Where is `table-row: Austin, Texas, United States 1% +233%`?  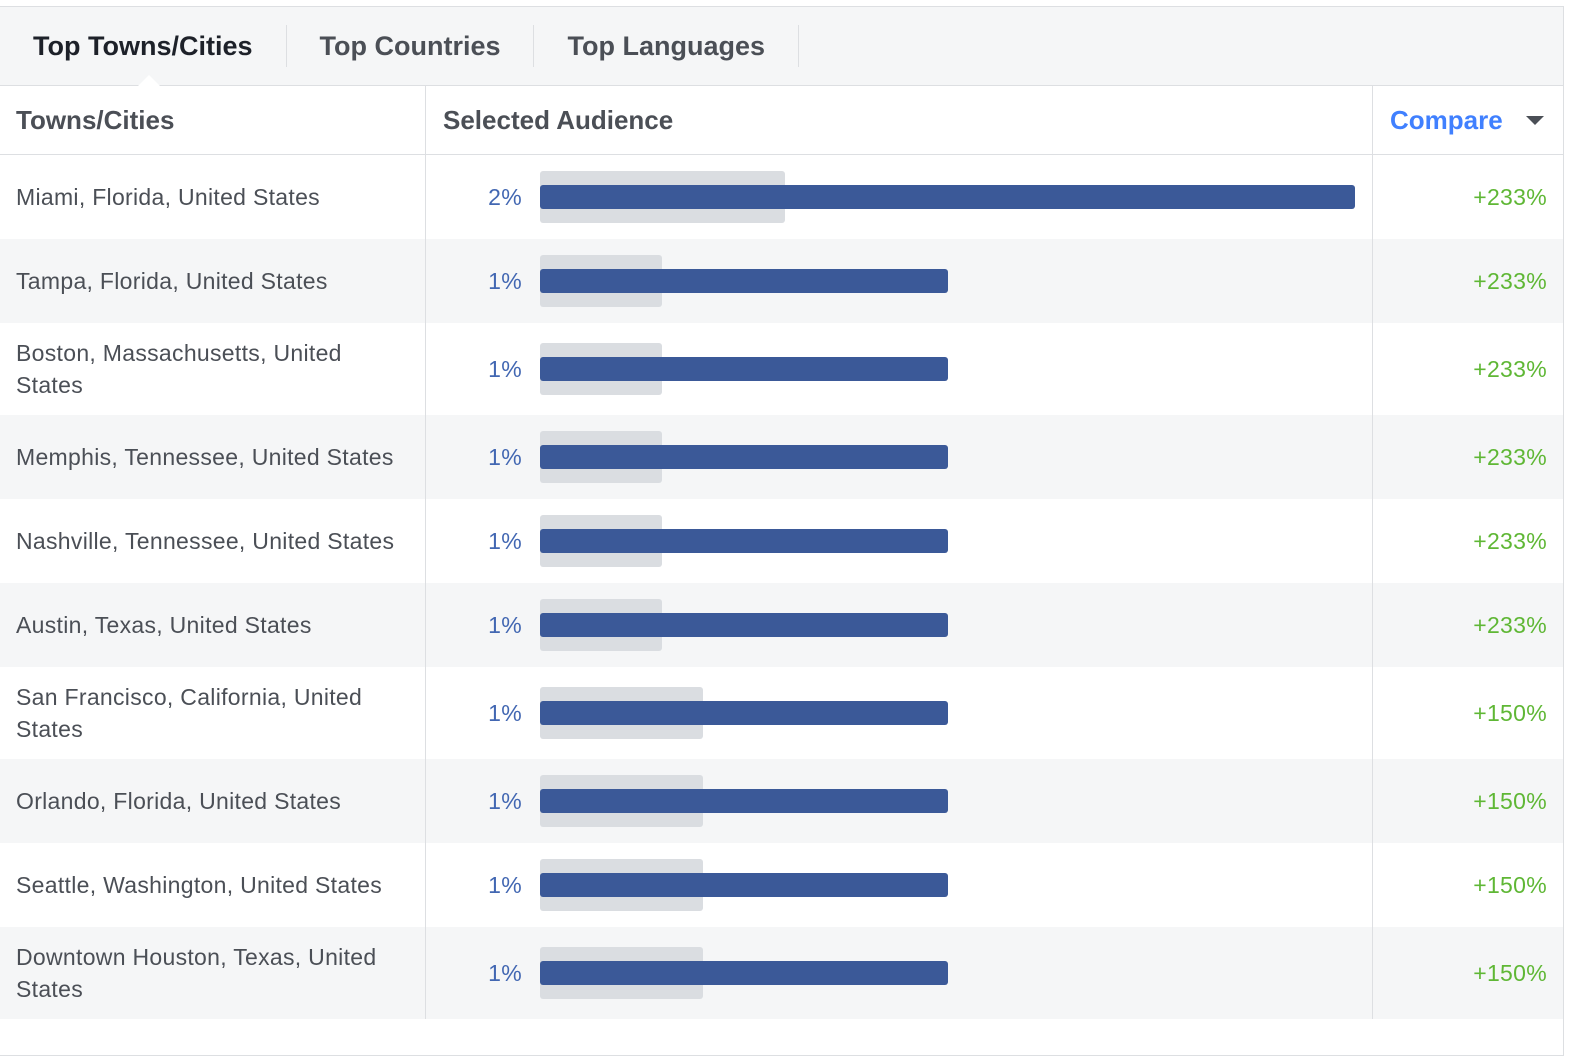
table-row: Austin, Texas, United States 1% +233% is located at coordinates (781, 625).